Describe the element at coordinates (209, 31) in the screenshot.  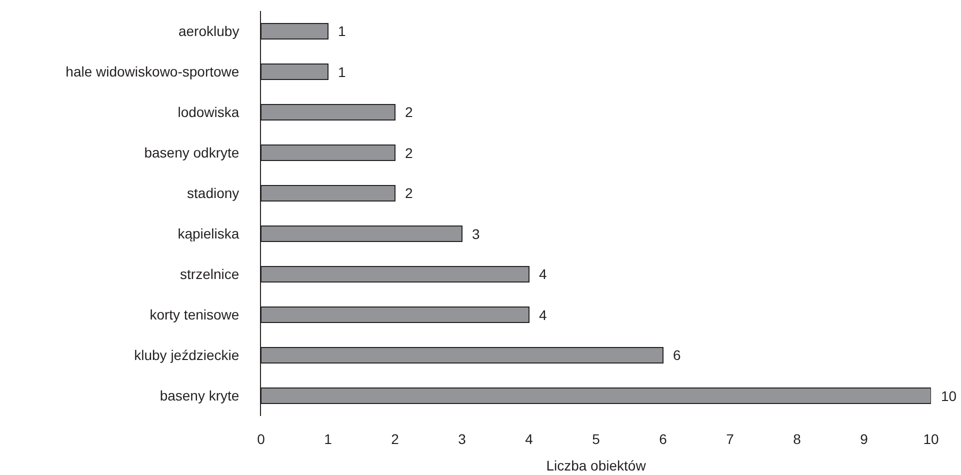
I see `y-tick-label: aerokluby` at that location.